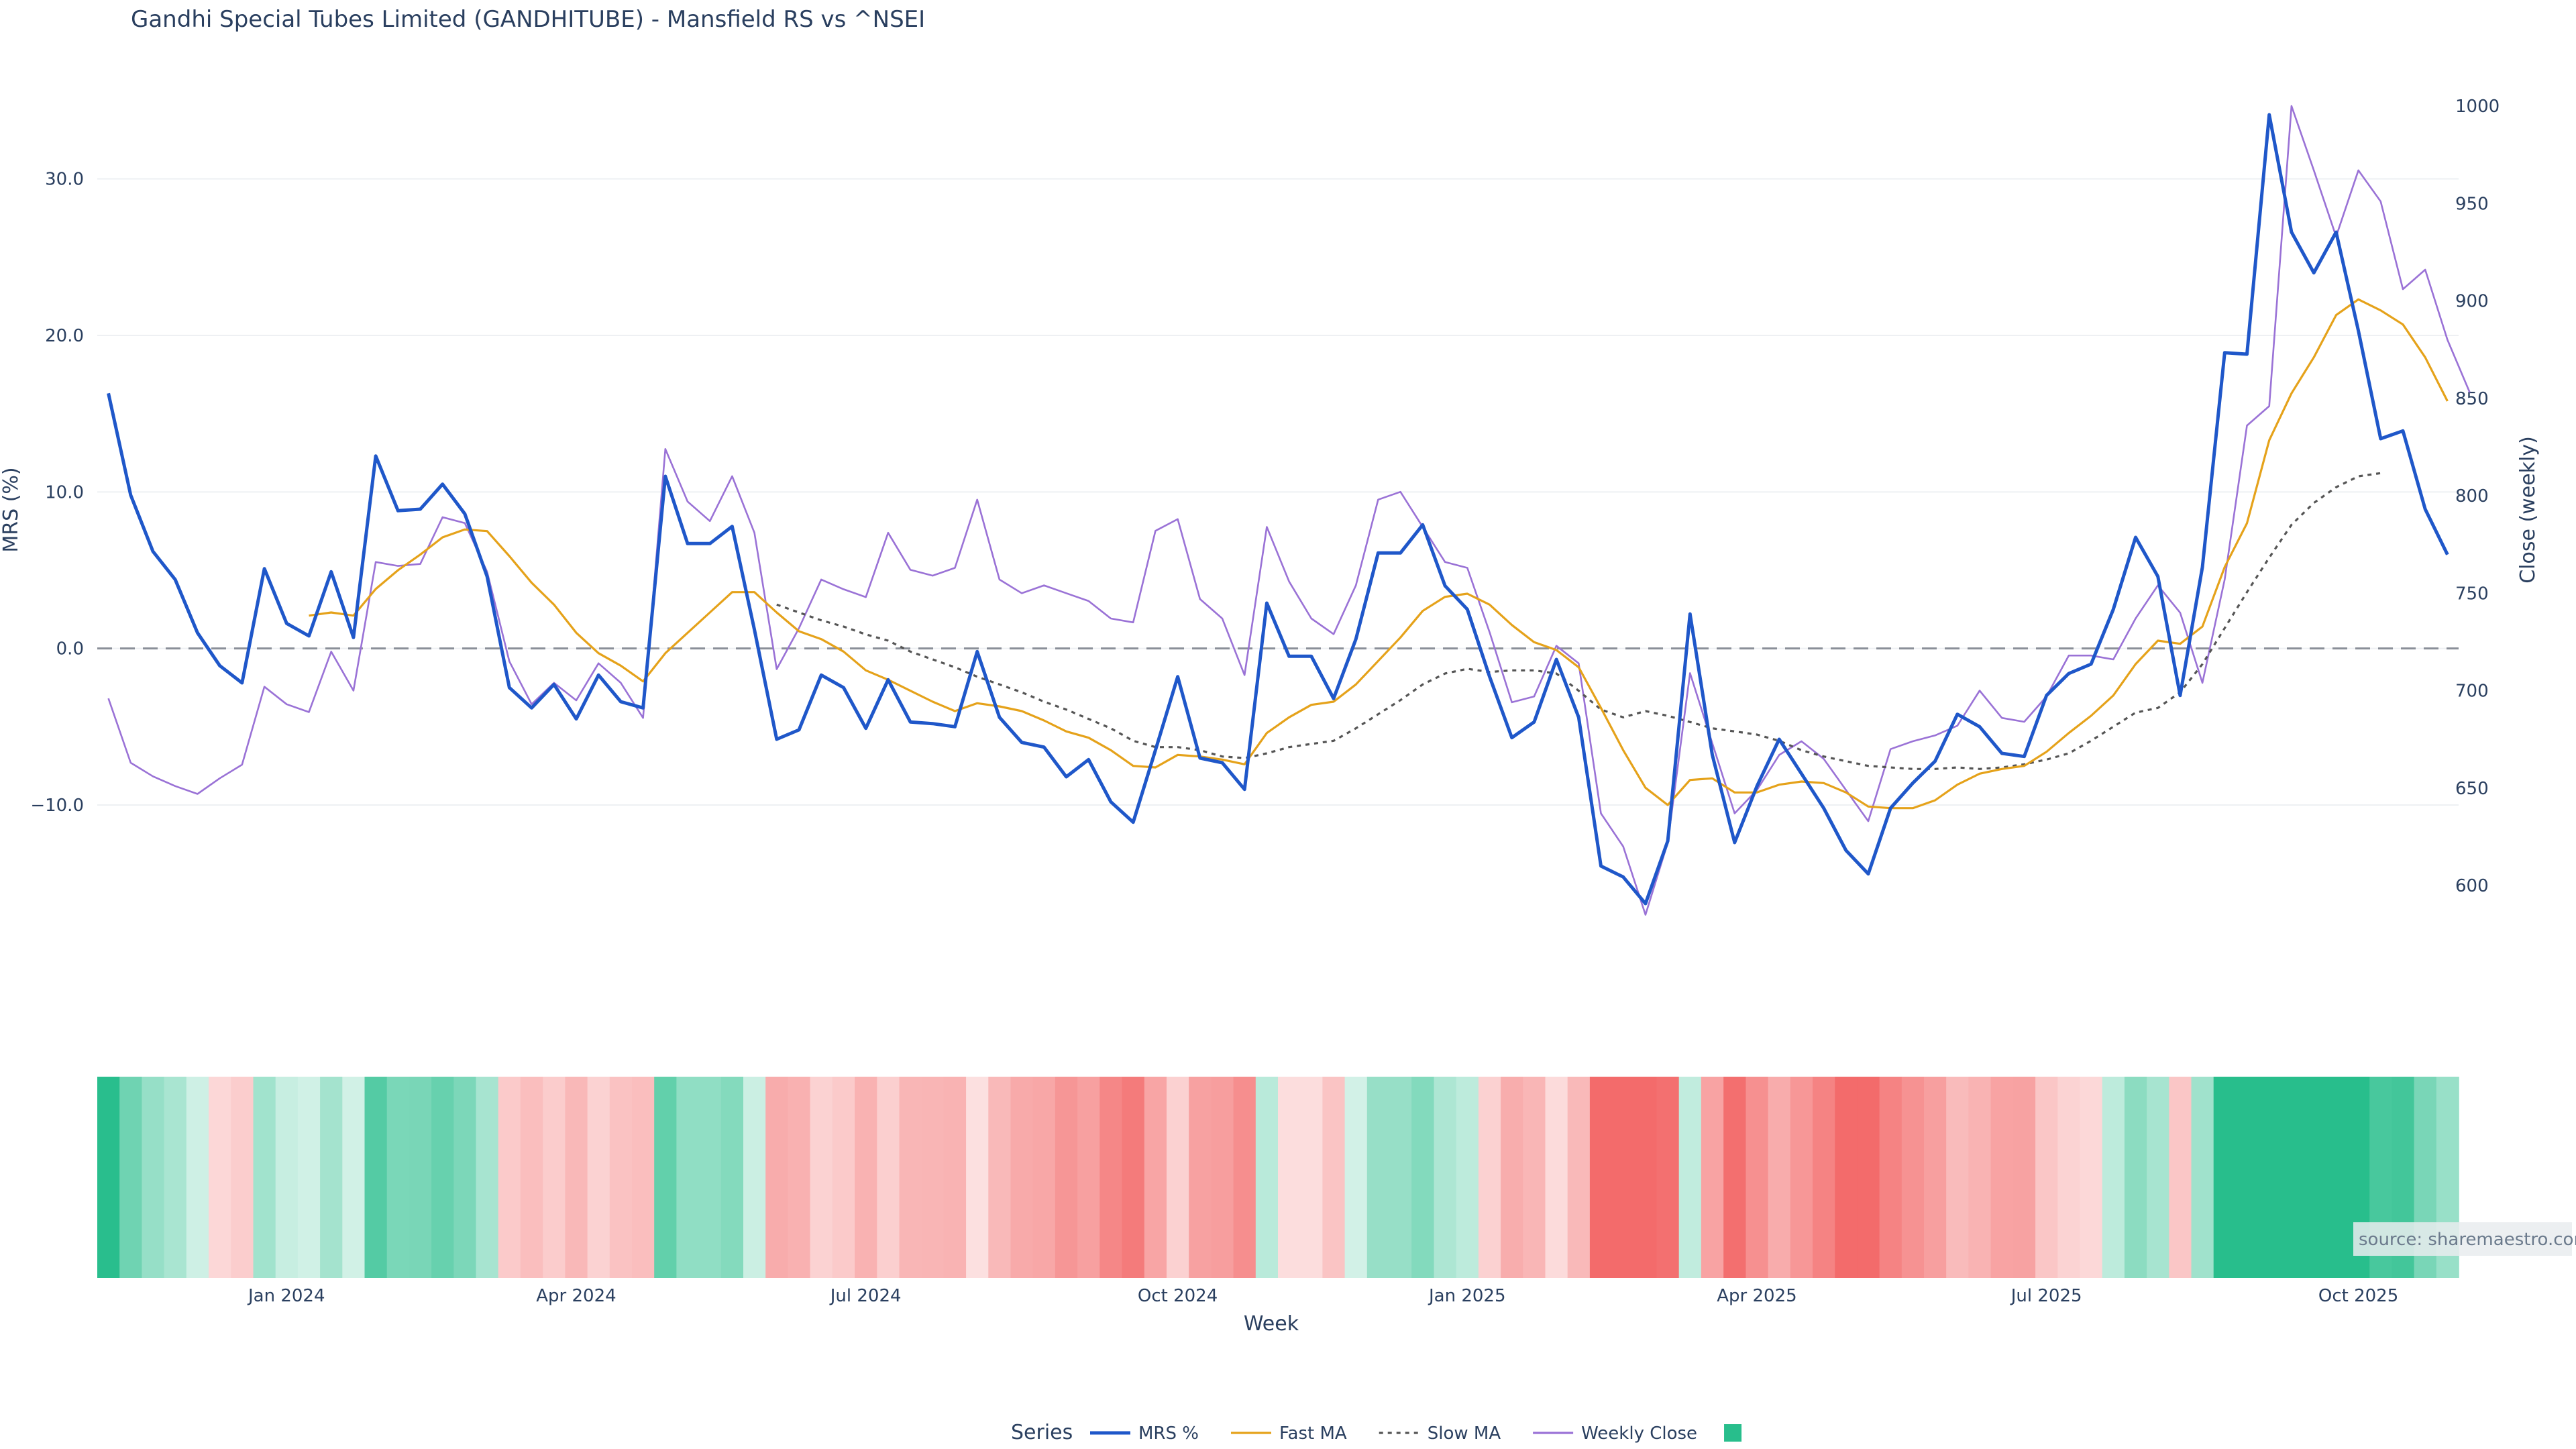 Image resolution: width=2576 pixels, height=1449 pixels. Describe the element at coordinates (11, 509) in the screenshot. I see `y-axis-label: MRS (%)` at that location.